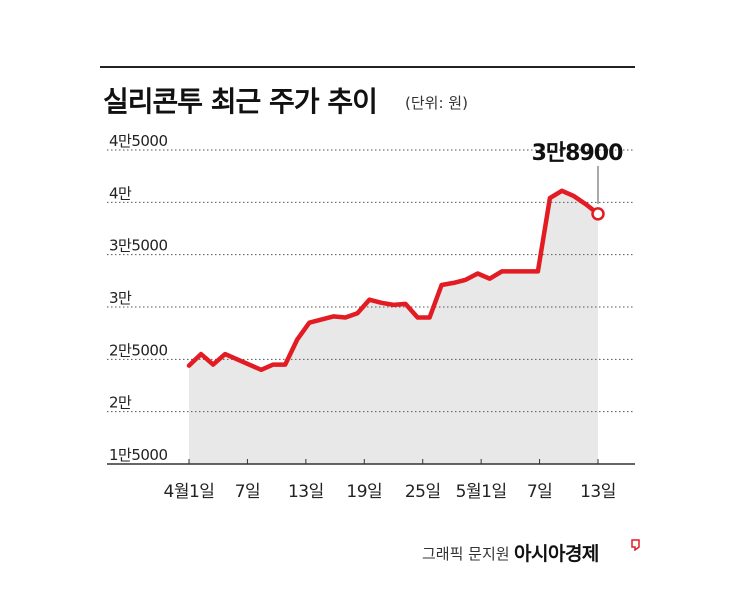 This screenshot has height=596, width=745. What do you see at coordinates (556, 554) in the screenshot?
I see `brand-logo-text: 아시아경제` at bounding box center [556, 554].